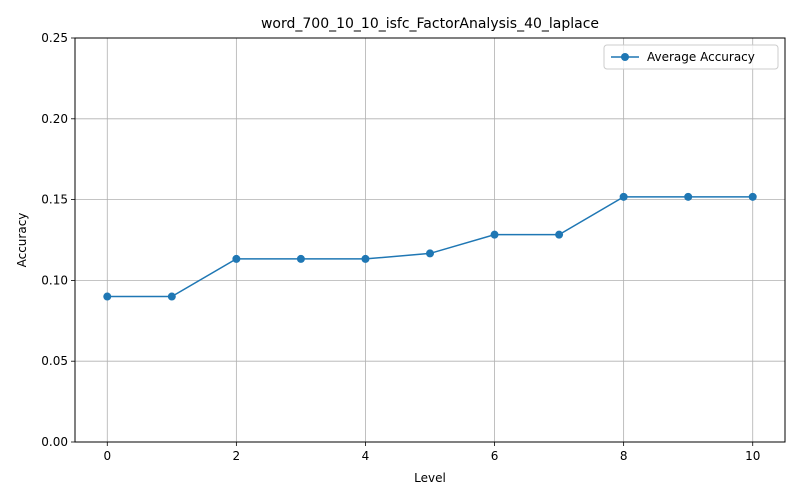 The width and height of the screenshot is (800, 500). I want to click on y-tick-label: 0.20, so click(54, 119).